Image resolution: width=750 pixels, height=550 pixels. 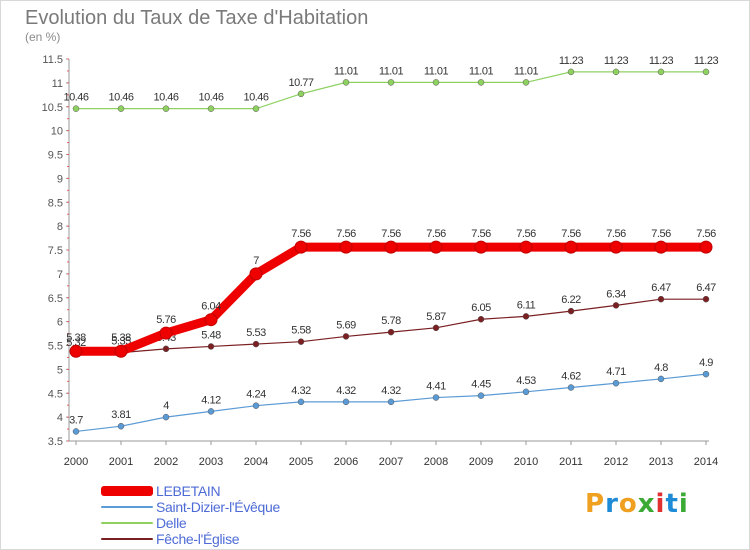 What do you see at coordinates (346, 462) in the screenshot?
I see `x-tick-label: 2006` at bounding box center [346, 462].